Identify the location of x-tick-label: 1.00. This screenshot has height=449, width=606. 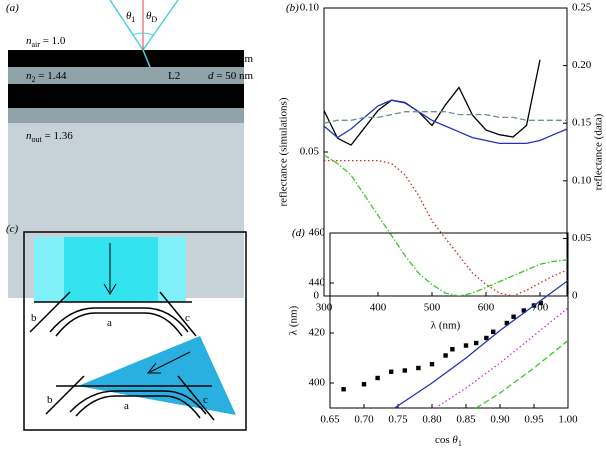
(568, 420).